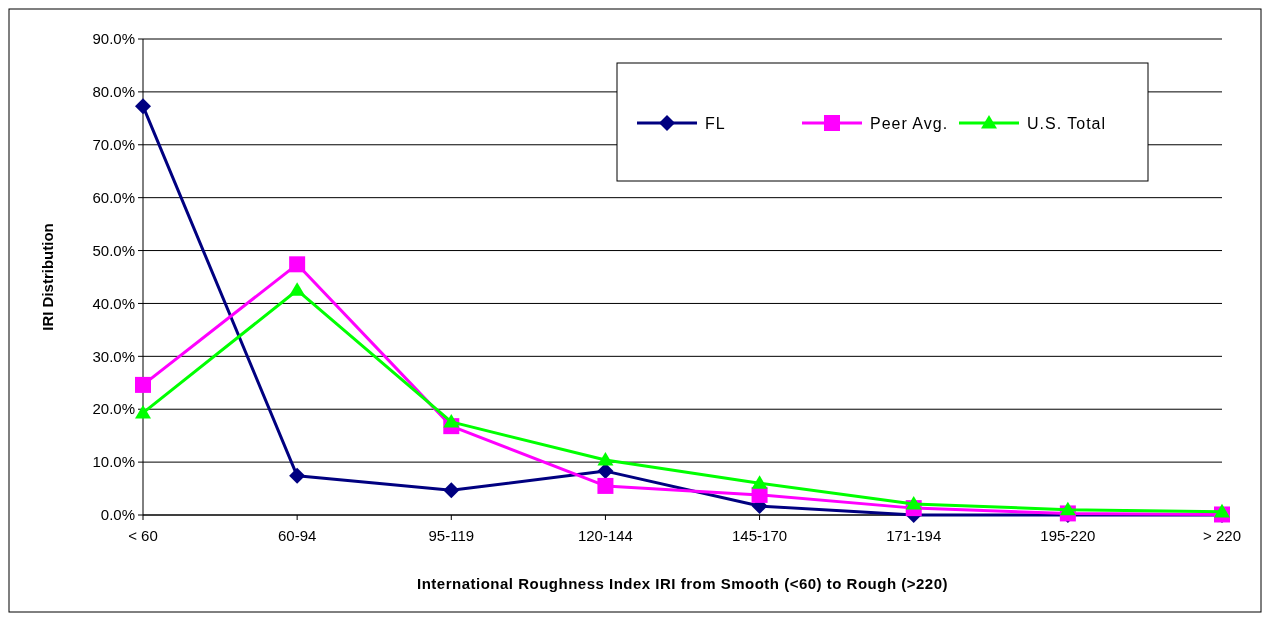 The height and width of the screenshot is (619, 1268). What do you see at coordinates (113, 409) in the screenshot?
I see `y-tick-label: 20.0%` at bounding box center [113, 409].